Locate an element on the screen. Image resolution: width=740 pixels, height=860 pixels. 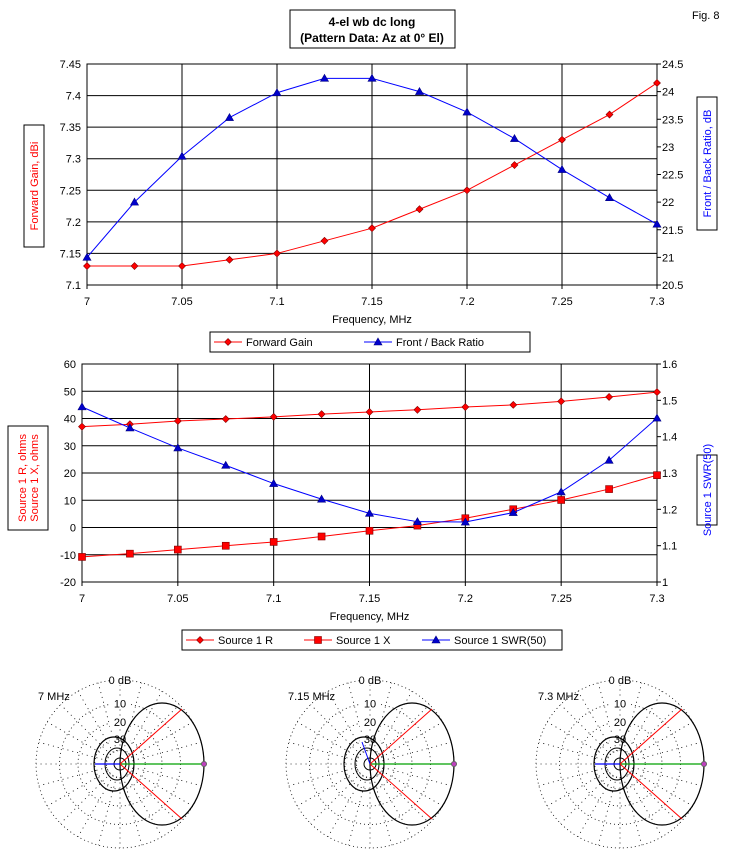
y-tick-label: 50 is located at coordinates (70, 392).